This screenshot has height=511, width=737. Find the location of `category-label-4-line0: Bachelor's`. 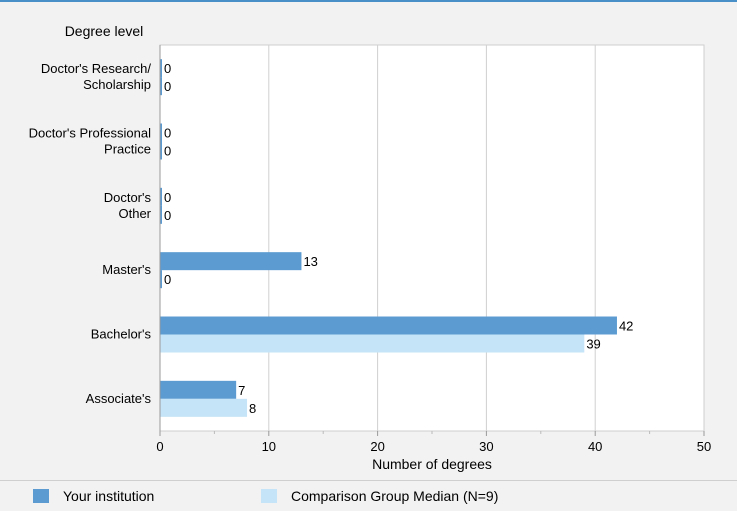

category-label-4-line0: Bachelor's is located at coordinates (121, 334).